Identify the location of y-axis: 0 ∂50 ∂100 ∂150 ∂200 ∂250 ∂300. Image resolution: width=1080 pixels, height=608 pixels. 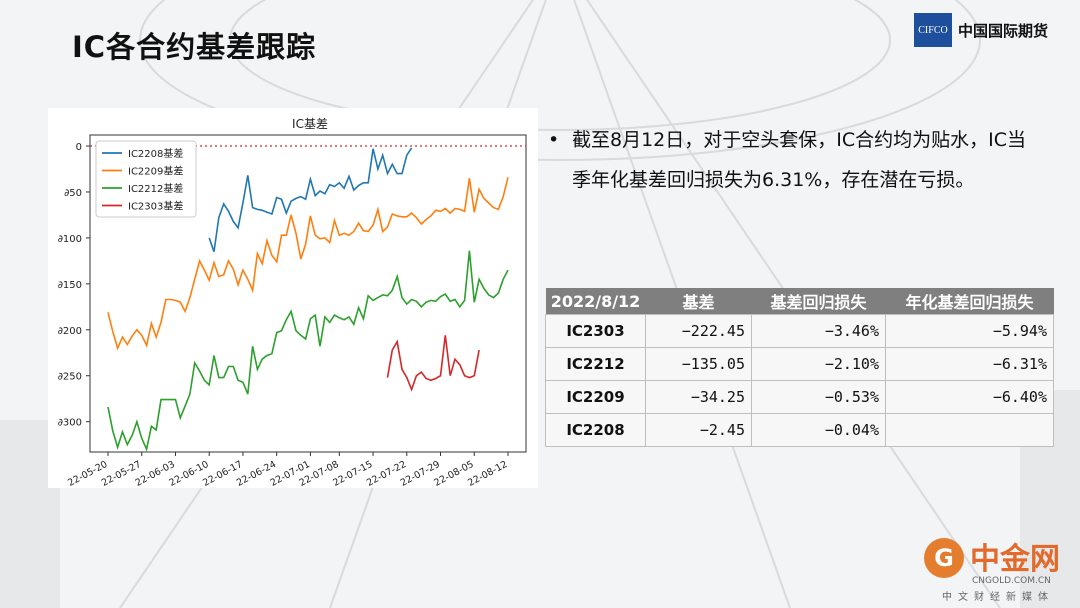
(74, 285).